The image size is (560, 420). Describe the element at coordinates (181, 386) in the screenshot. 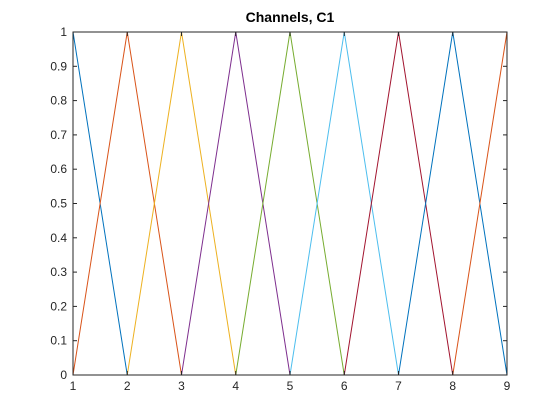

I see `x-tick-label: 3` at that location.